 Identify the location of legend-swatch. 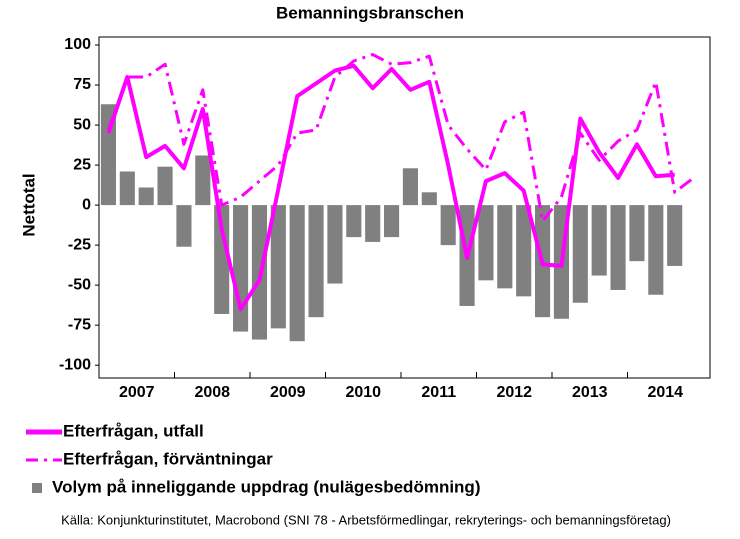
(37, 488).